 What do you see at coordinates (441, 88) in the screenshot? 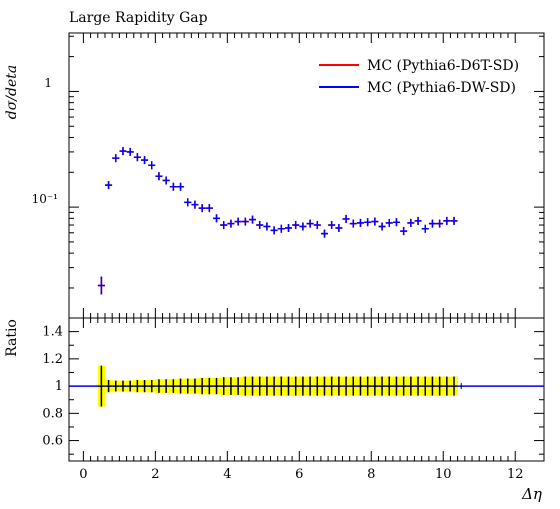
I see `legend-label-dw: MC (Pythia6-DW-SD)` at bounding box center [441, 88].